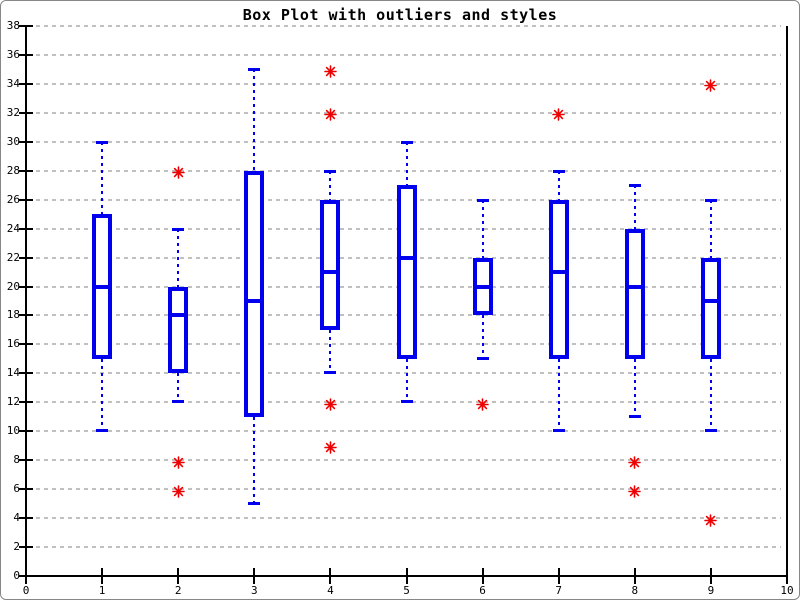 This screenshot has width=800, height=600. I want to click on y-tick-label: 14, so click(13, 373).